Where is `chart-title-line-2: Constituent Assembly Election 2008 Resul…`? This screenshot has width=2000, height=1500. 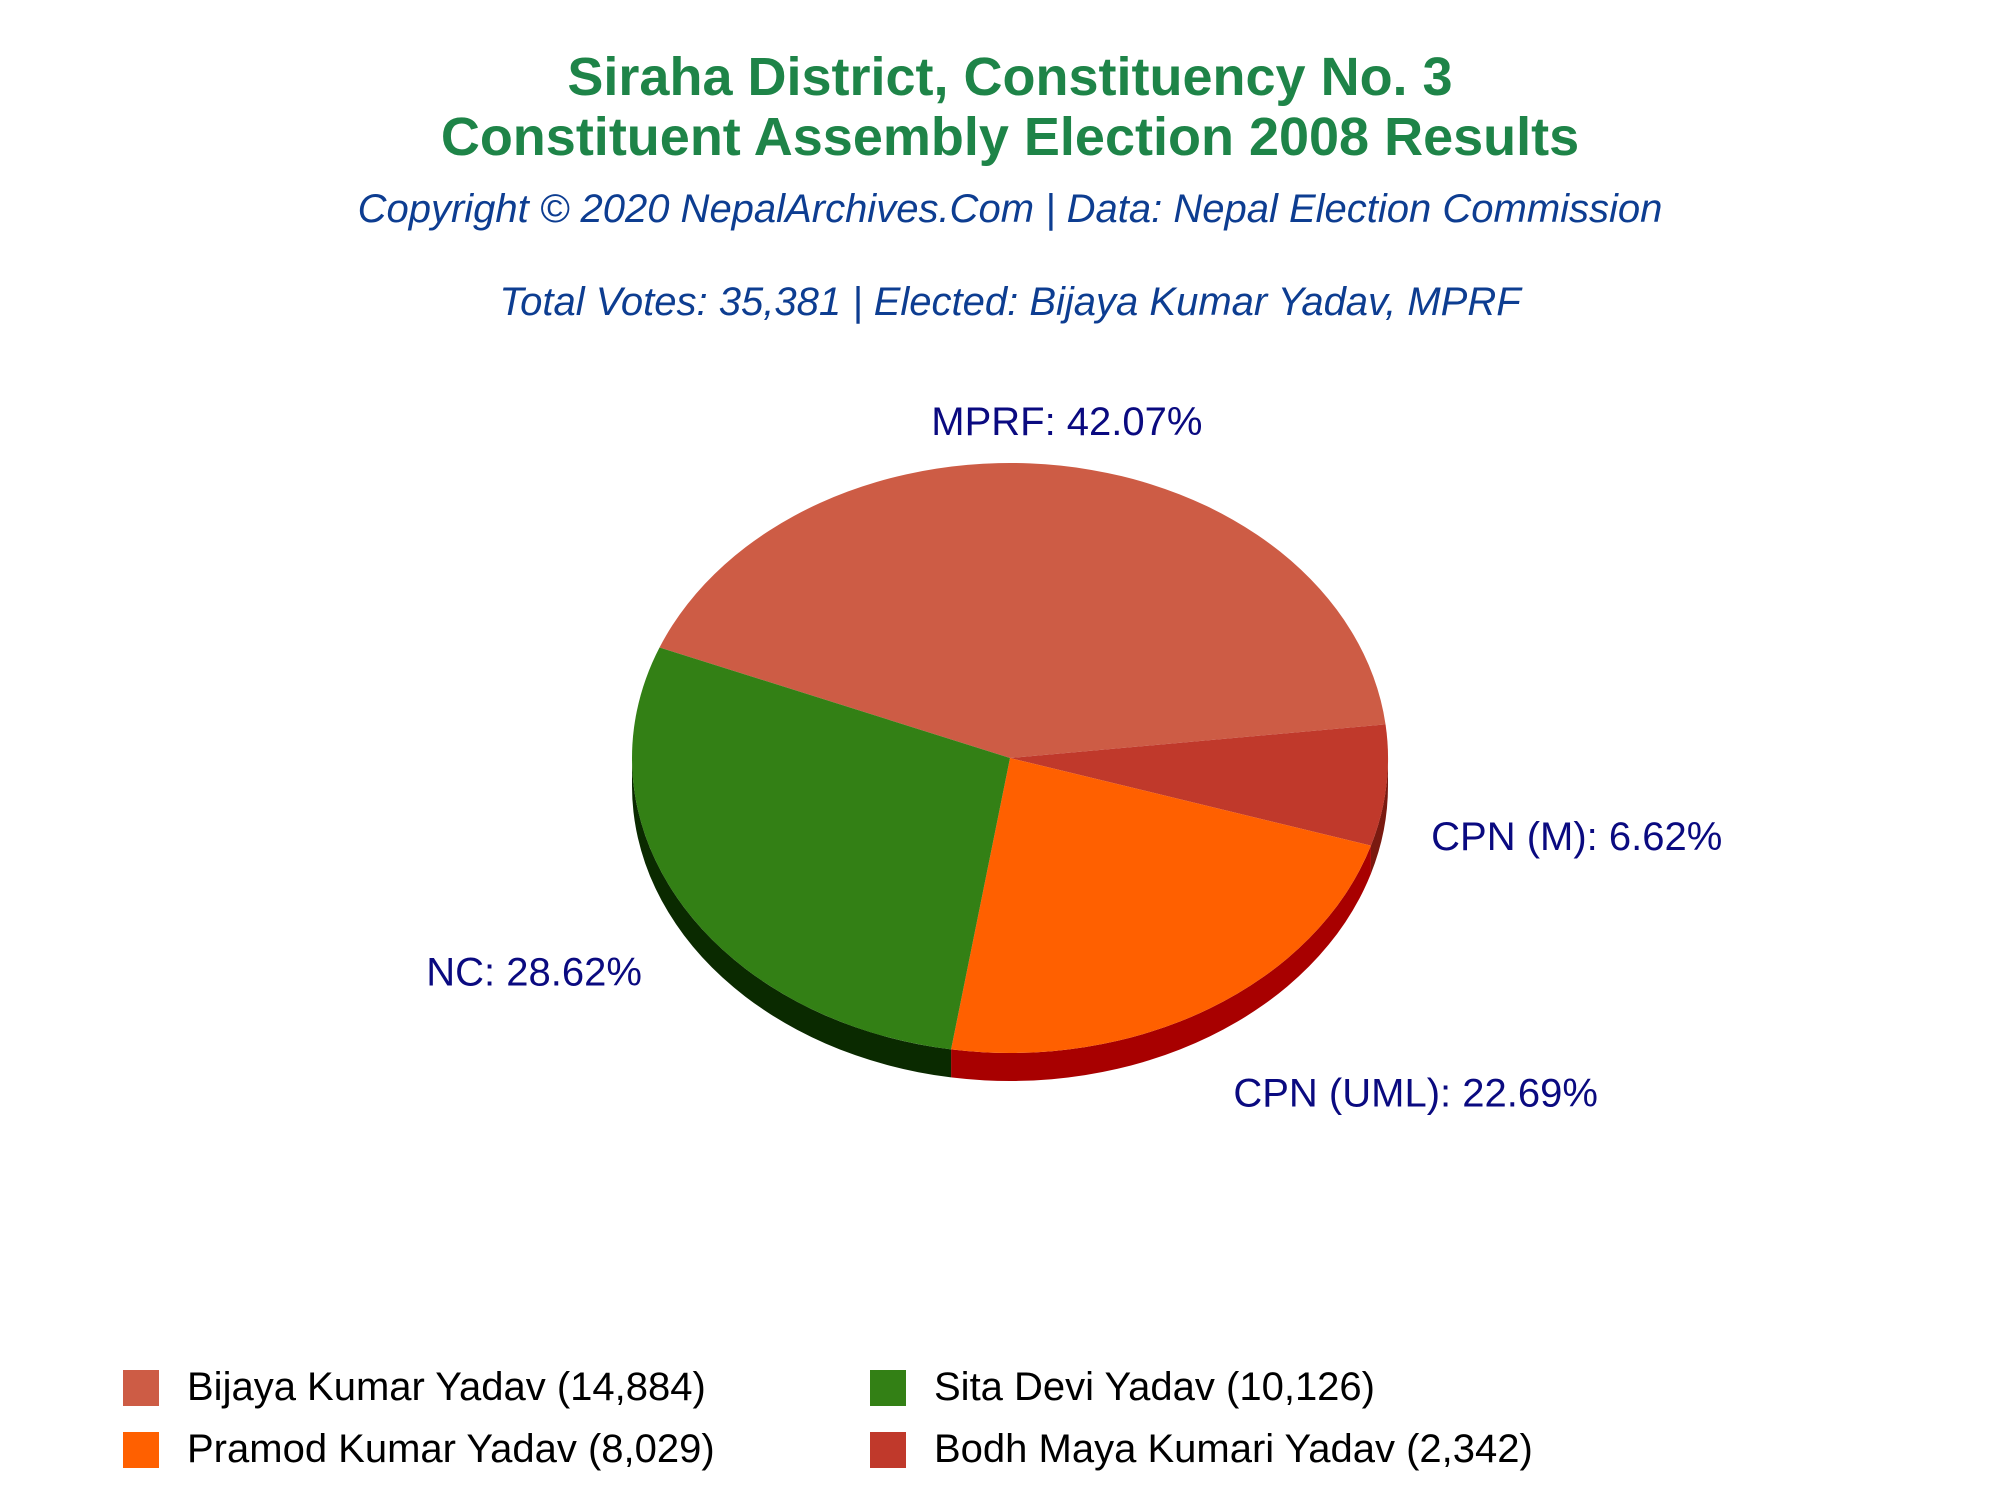
chart-title-line-2: Constituent Assembly Election 2008 Resul… is located at coordinates (1010, 137).